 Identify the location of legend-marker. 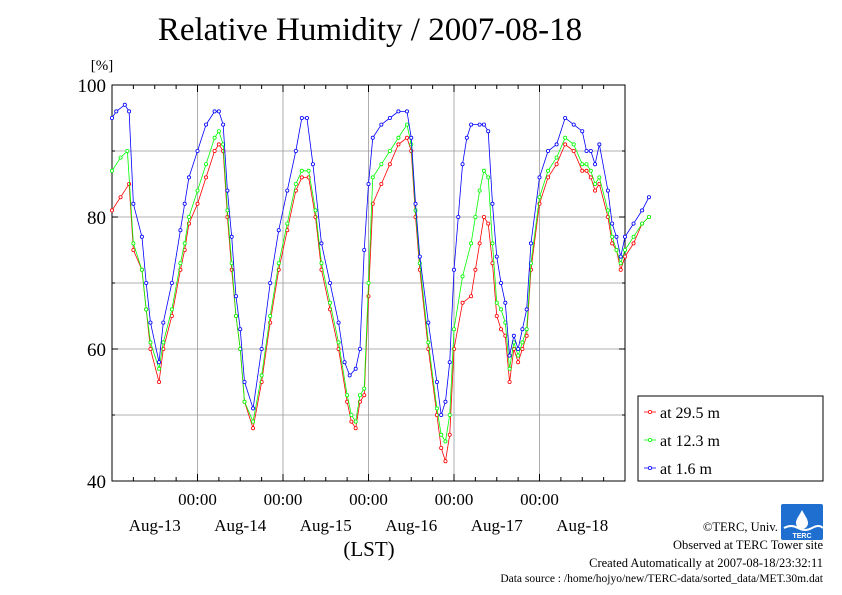
(650, 467).